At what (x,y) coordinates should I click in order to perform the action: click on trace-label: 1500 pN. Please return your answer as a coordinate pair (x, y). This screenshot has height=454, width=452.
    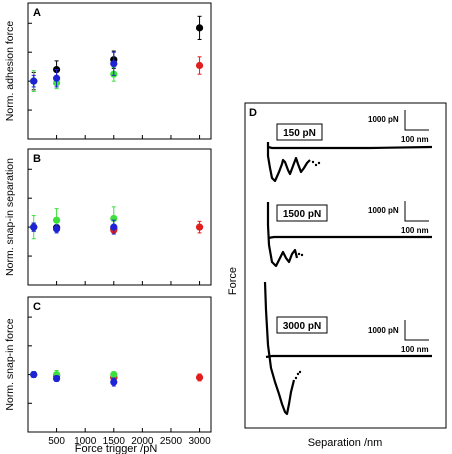
    Looking at the image, I should click on (302, 214).